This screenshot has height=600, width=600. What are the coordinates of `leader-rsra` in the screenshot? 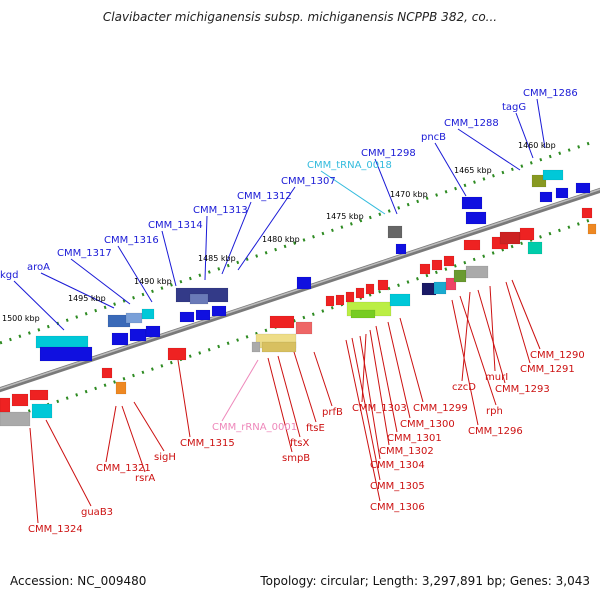 It's located at (133, 439).